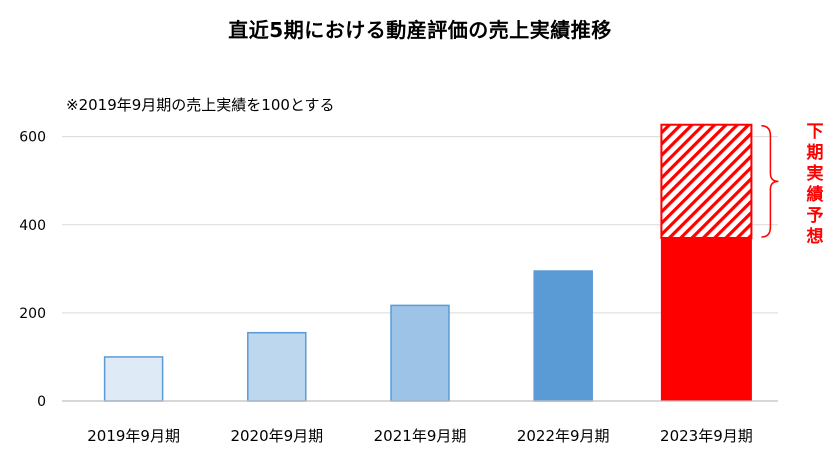  What do you see at coordinates (32, 138) in the screenshot?
I see `y-tick-label: 600` at bounding box center [32, 138].